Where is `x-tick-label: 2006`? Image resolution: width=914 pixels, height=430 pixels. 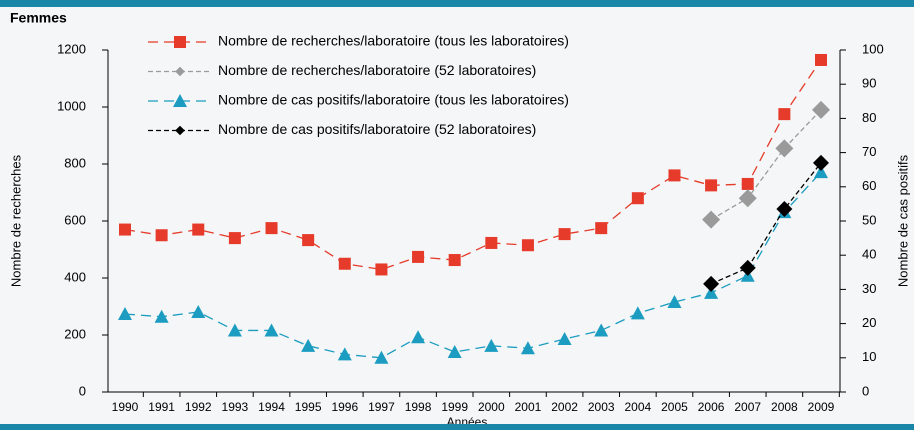
x-tick-label: 2006 is located at coordinates (711, 407).